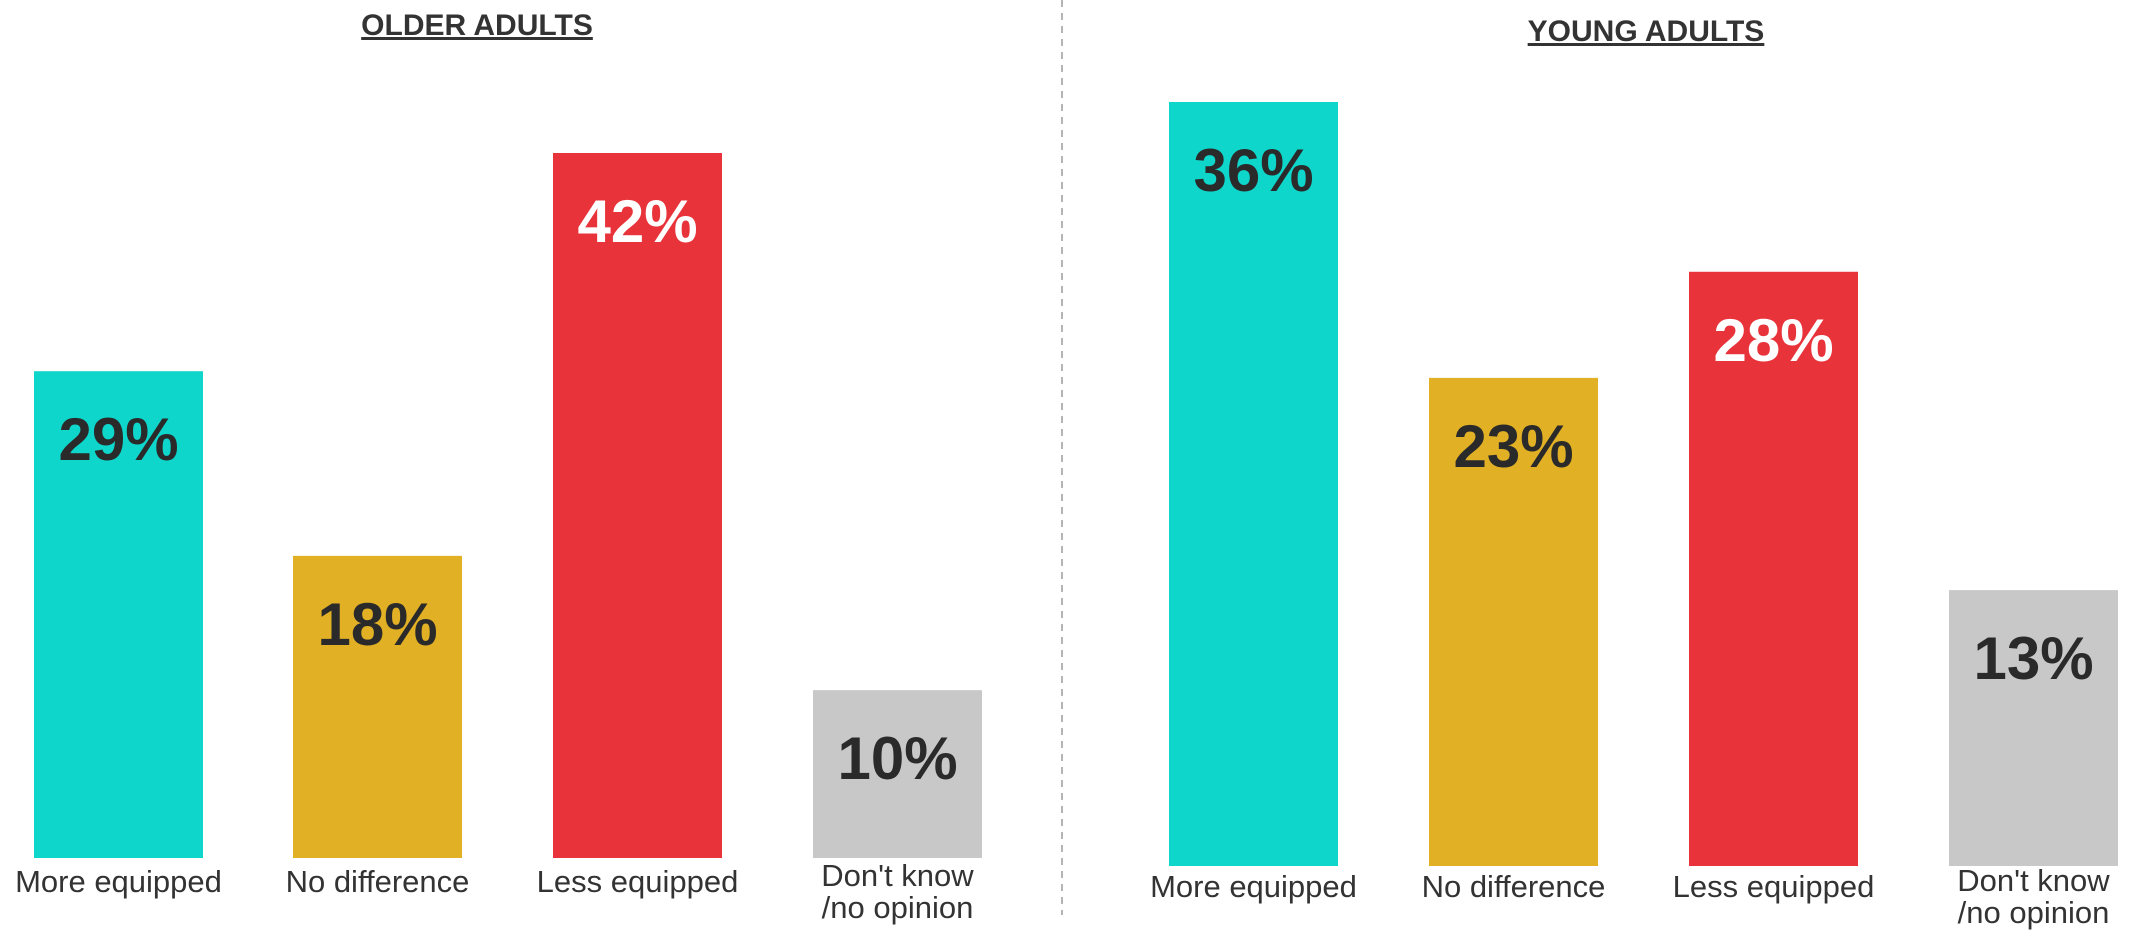  What do you see at coordinates (637, 221) in the screenshot?
I see `older-value-label-less-equipped: 42%` at bounding box center [637, 221].